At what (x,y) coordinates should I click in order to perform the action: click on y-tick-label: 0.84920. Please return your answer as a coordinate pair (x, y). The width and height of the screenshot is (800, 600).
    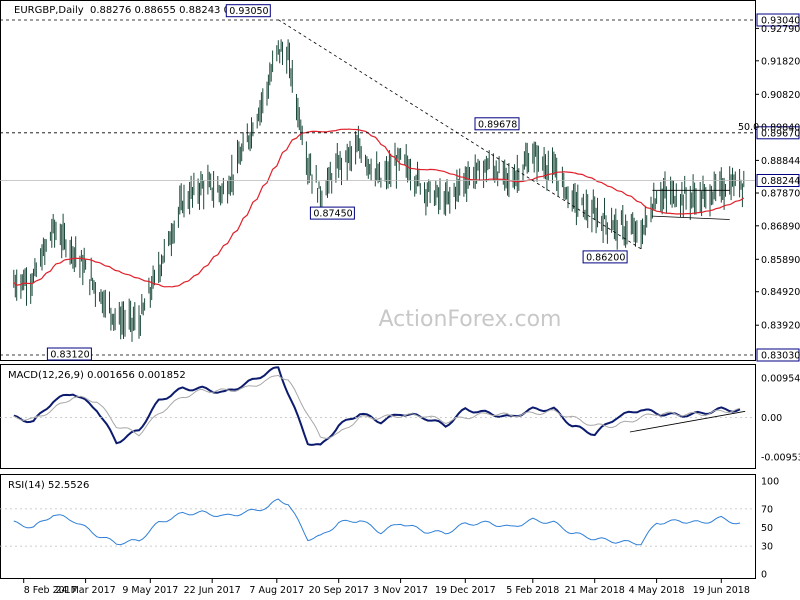
    Looking at the image, I should click on (780, 292).